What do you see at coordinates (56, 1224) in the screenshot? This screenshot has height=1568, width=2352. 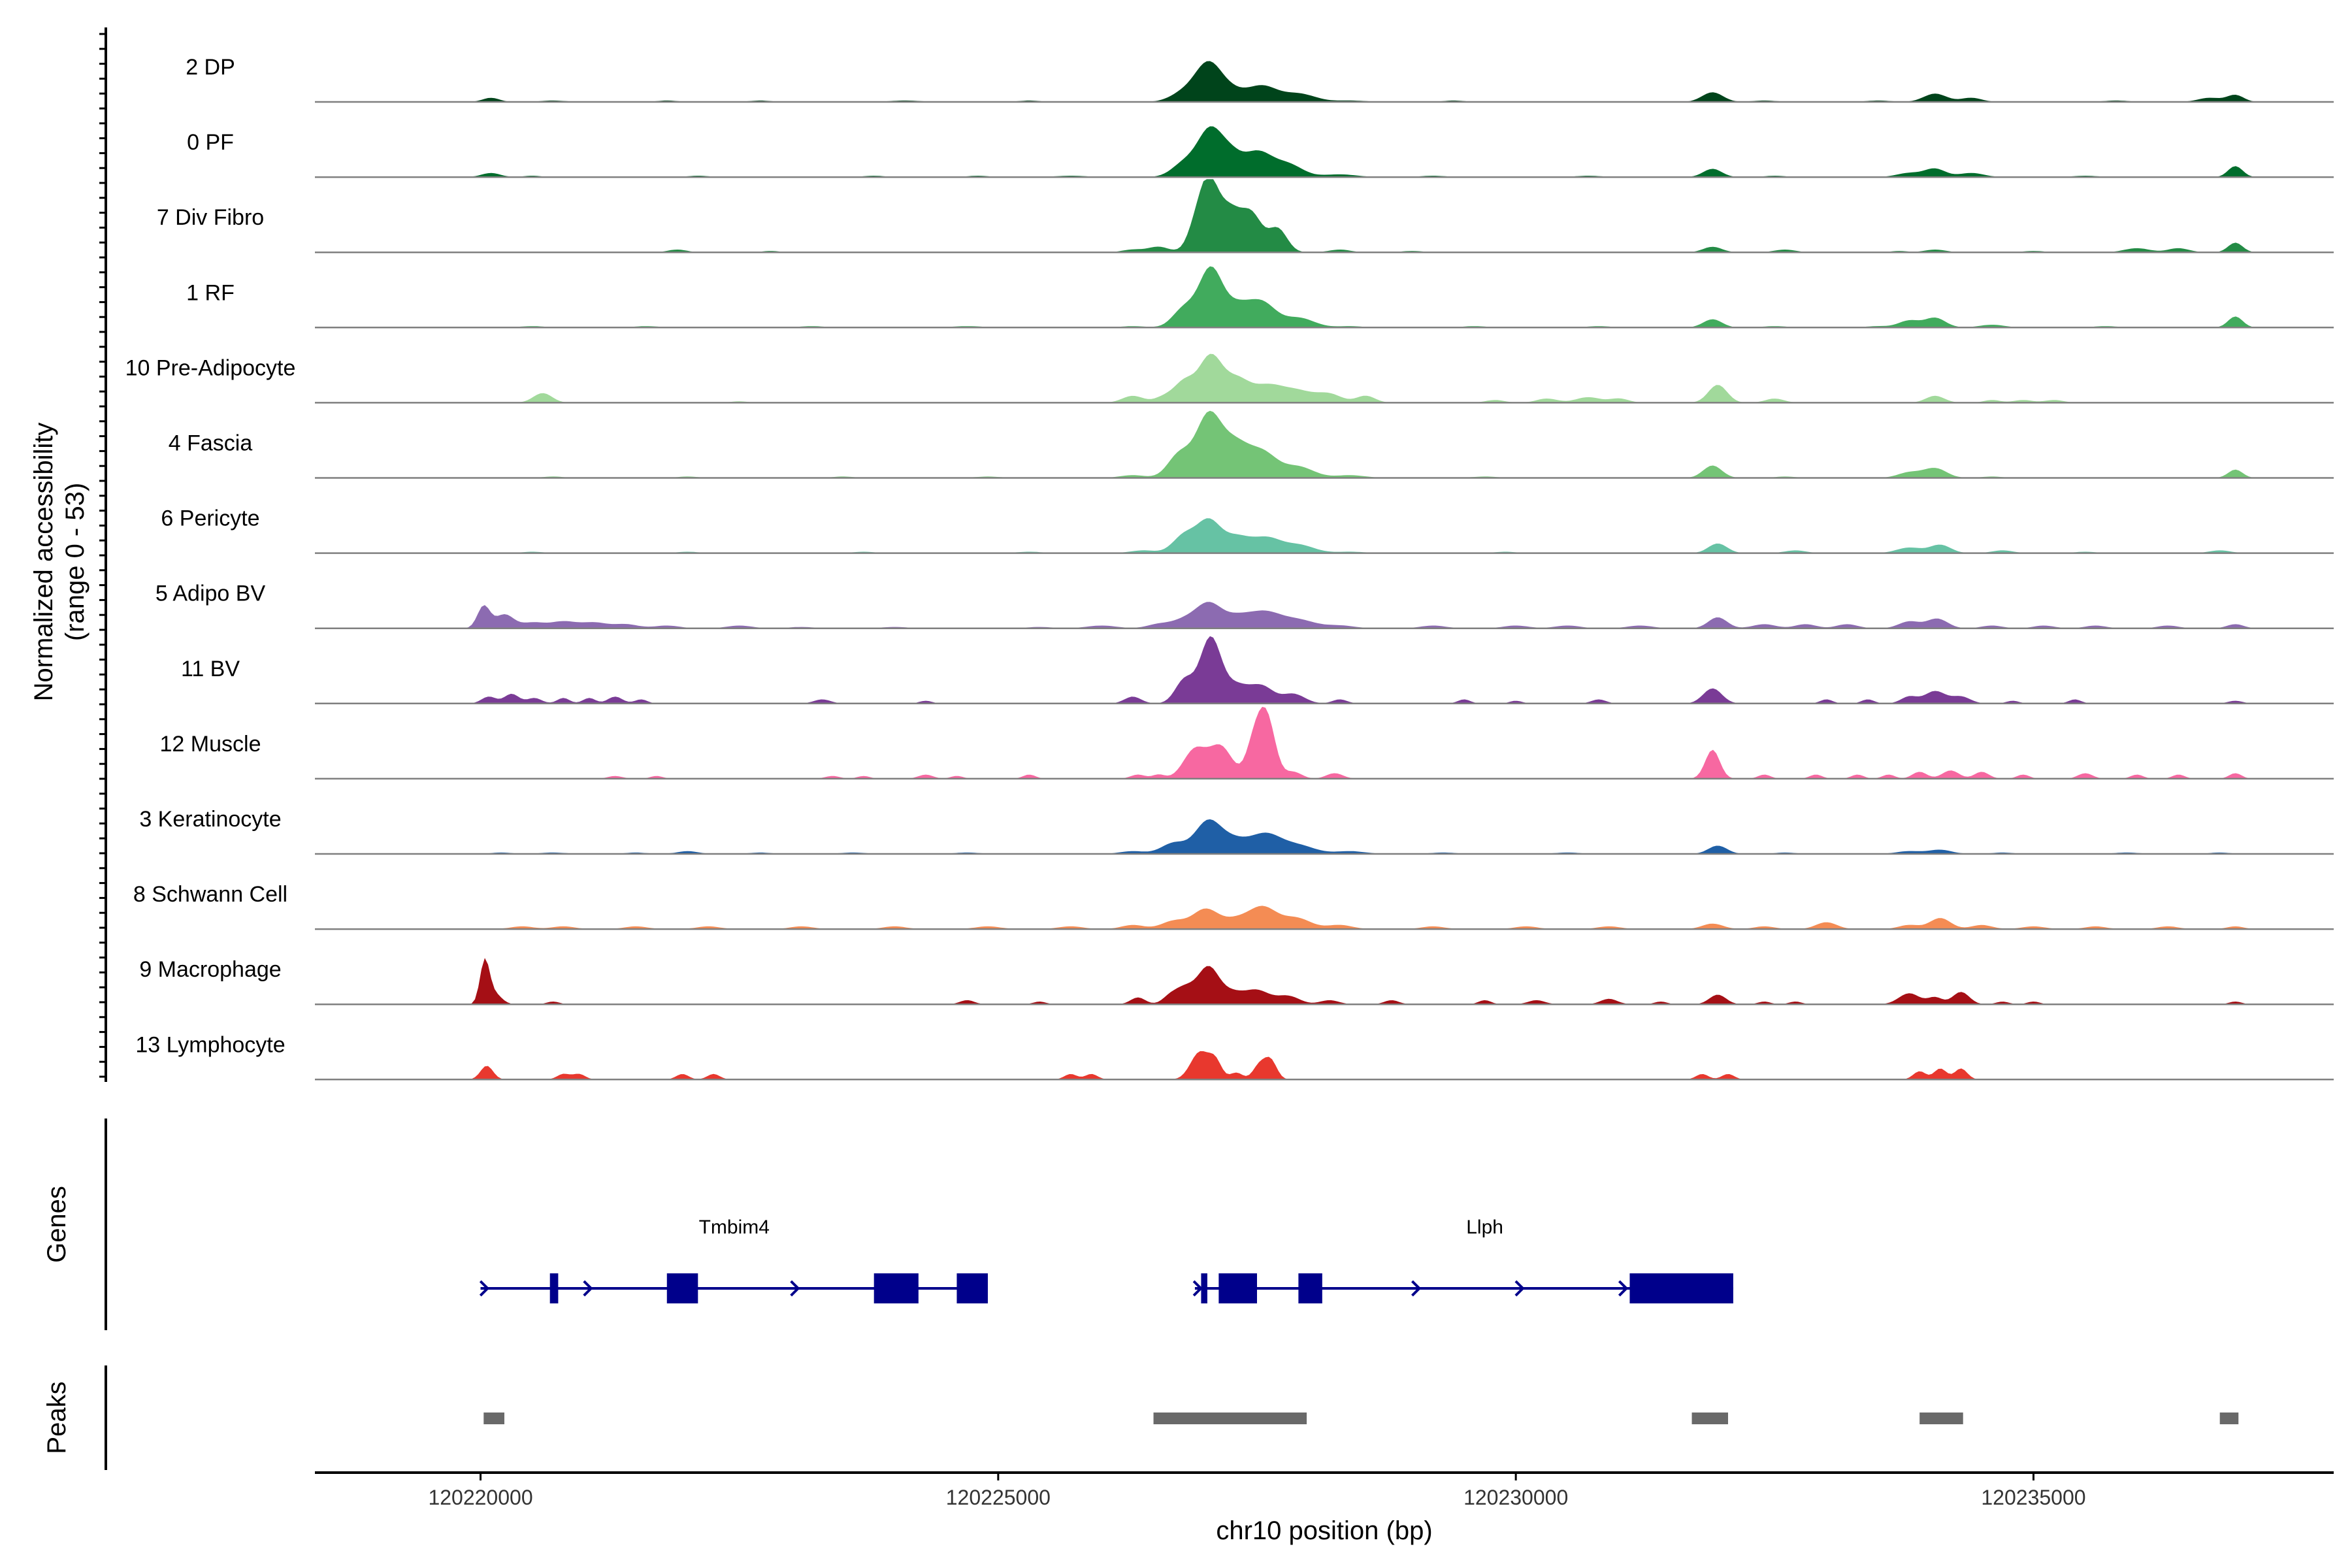 I see `genes-panel-title: Genes` at bounding box center [56, 1224].